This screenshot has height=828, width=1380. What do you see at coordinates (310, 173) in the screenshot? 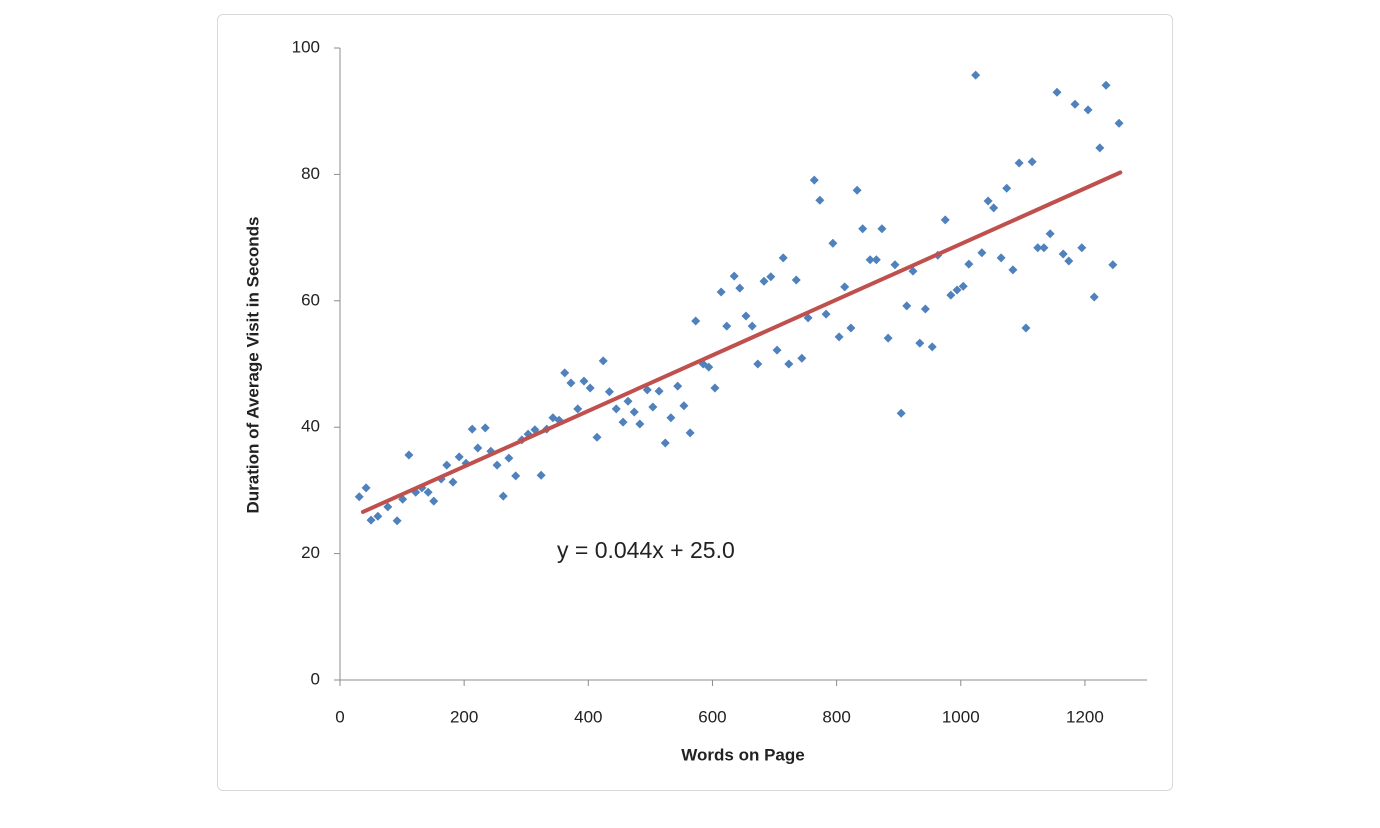
I see `y-tick-label: 80` at bounding box center [310, 173].